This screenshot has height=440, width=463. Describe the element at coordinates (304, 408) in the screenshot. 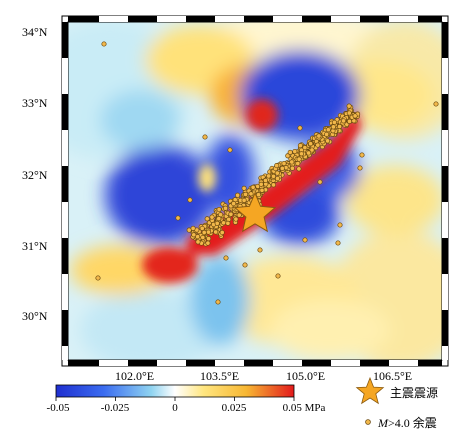

I see `colorbar-tick-label: 0.05 MPa` at that location.